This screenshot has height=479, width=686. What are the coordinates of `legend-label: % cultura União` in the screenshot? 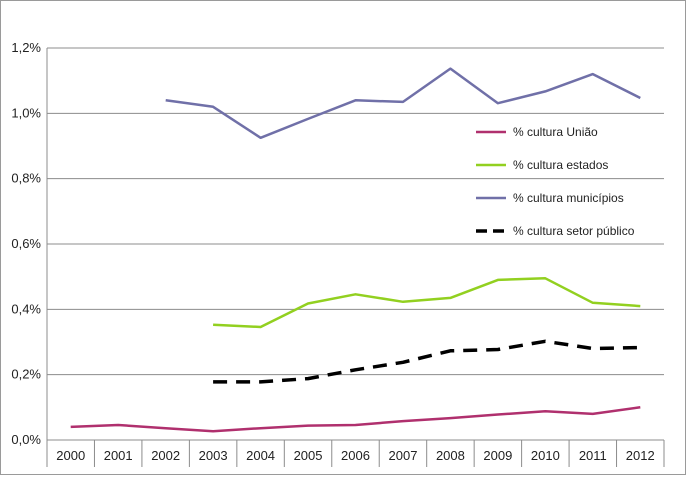 It's located at (555, 132).